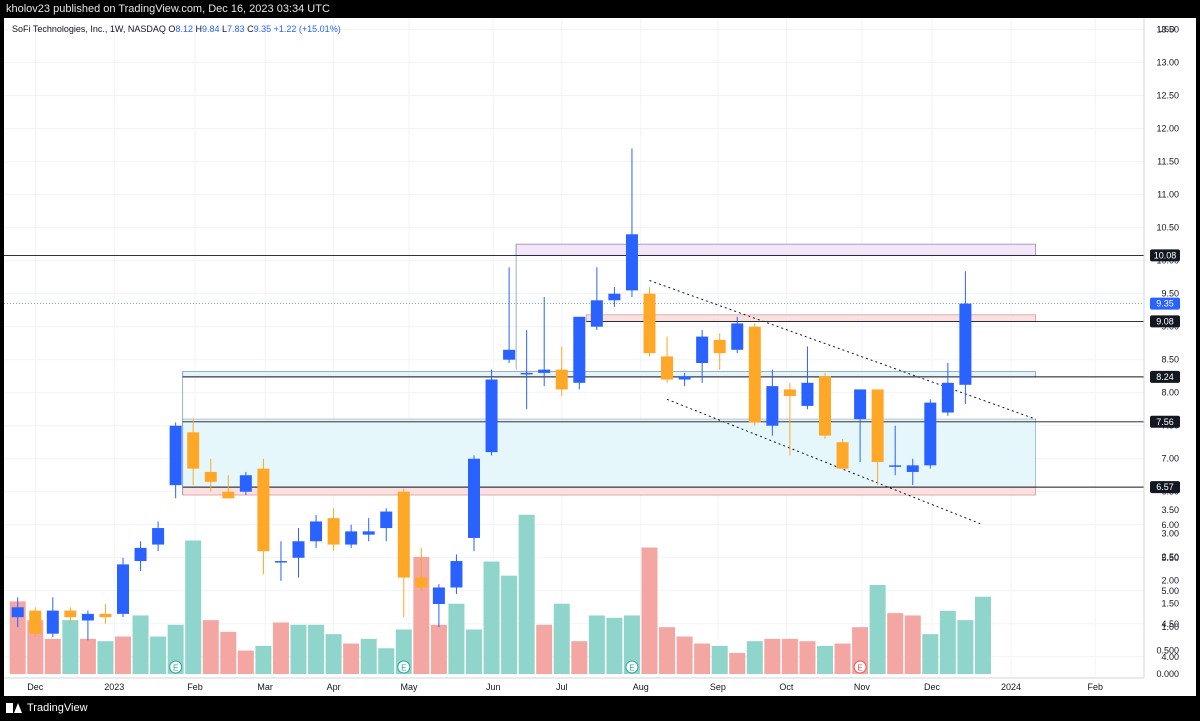  Describe the element at coordinates (44, 708) in the screenshot. I see `tradingview-logo: TradingView` at that location.